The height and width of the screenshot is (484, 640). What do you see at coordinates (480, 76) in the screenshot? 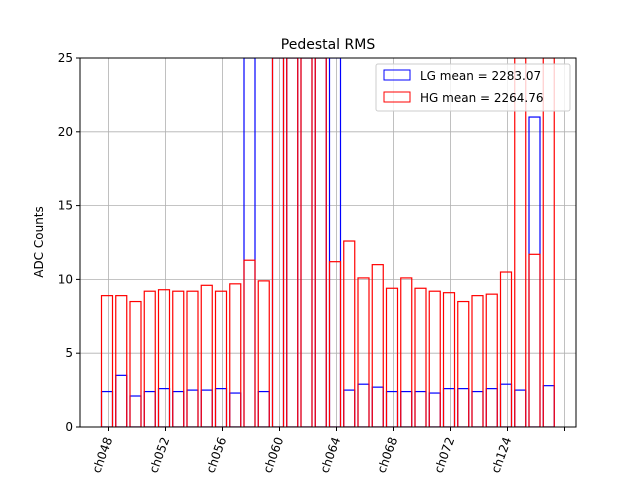
I see `legend-label-lg: LG mean = 2283.07` at bounding box center [480, 76].